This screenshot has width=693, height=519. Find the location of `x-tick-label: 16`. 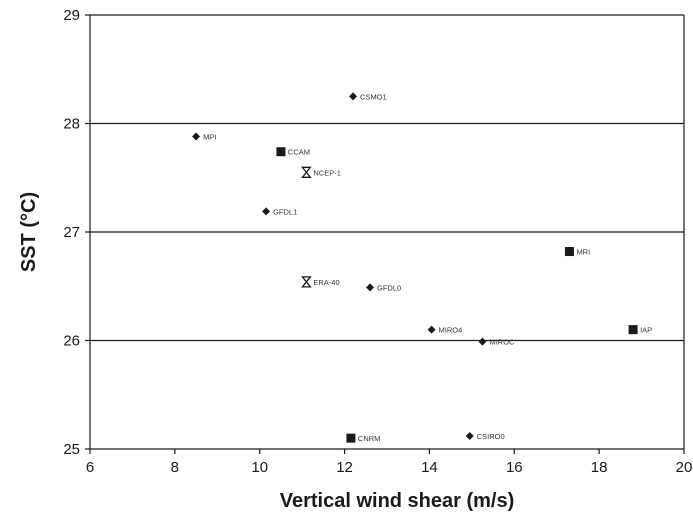

x-tick-label: 16 is located at coordinates (514, 467).